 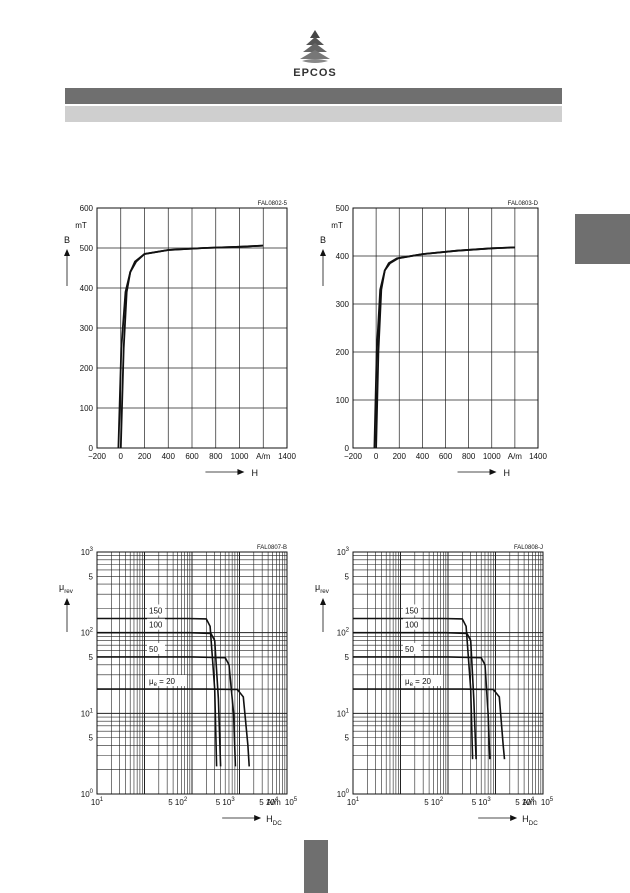 What do you see at coordinates (315, 73) in the screenshot?
I see `brand-name: EPCOS` at bounding box center [315, 73].